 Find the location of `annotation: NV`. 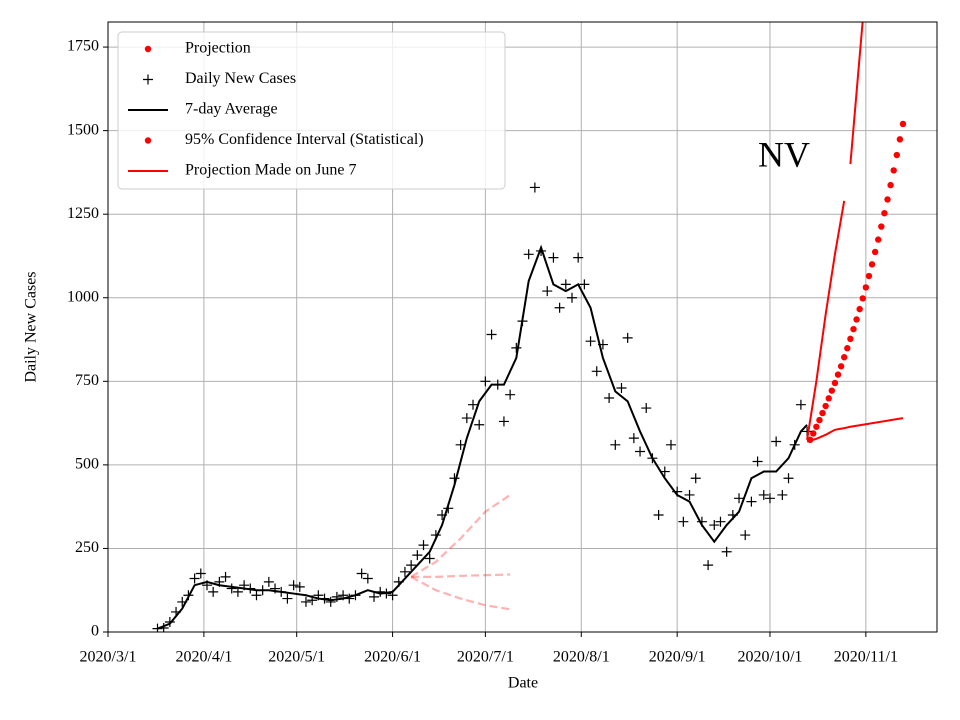

annotation: NV is located at coordinates (784, 154).